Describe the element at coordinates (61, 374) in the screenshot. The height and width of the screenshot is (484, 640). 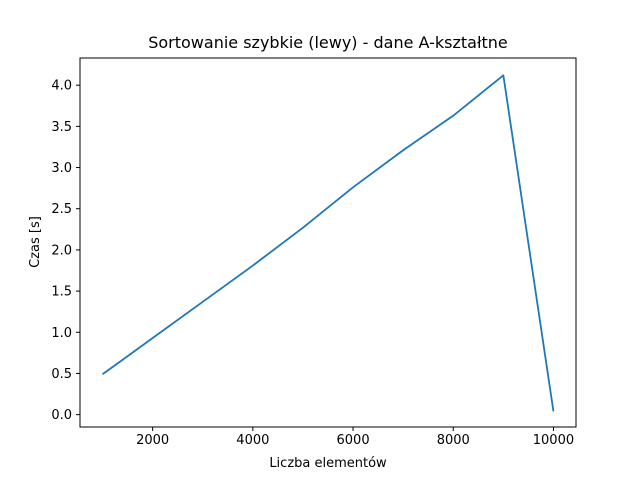
I see `y-tick-label: 0.5` at that location.